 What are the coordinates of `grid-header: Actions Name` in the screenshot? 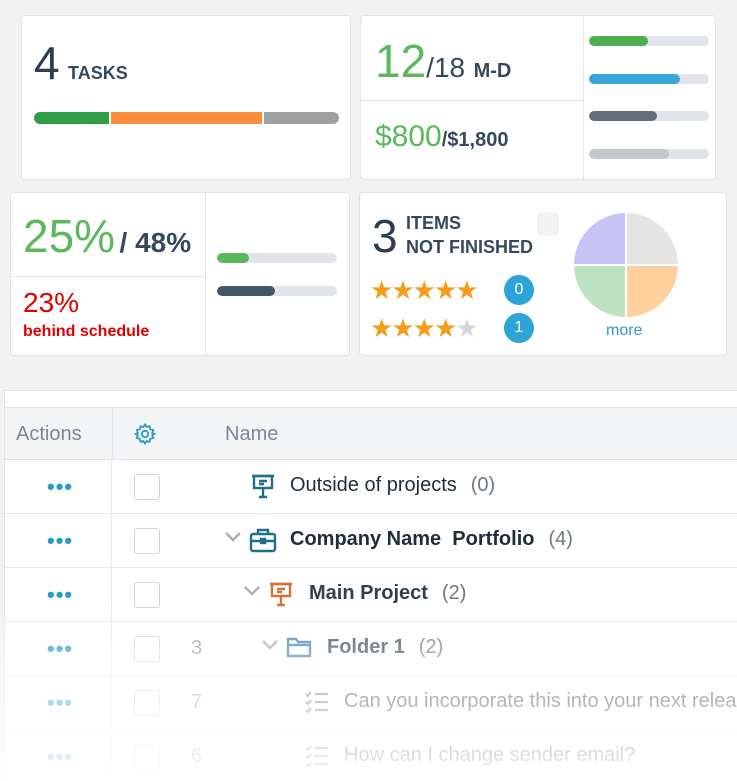 It's located at (371, 434).